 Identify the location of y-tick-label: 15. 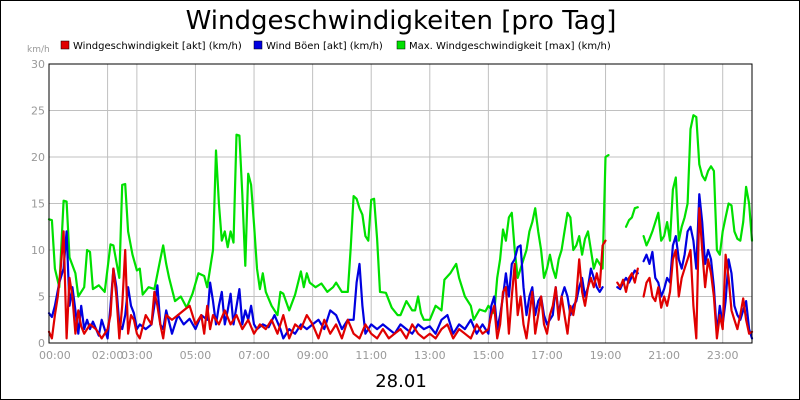
(38, 204).